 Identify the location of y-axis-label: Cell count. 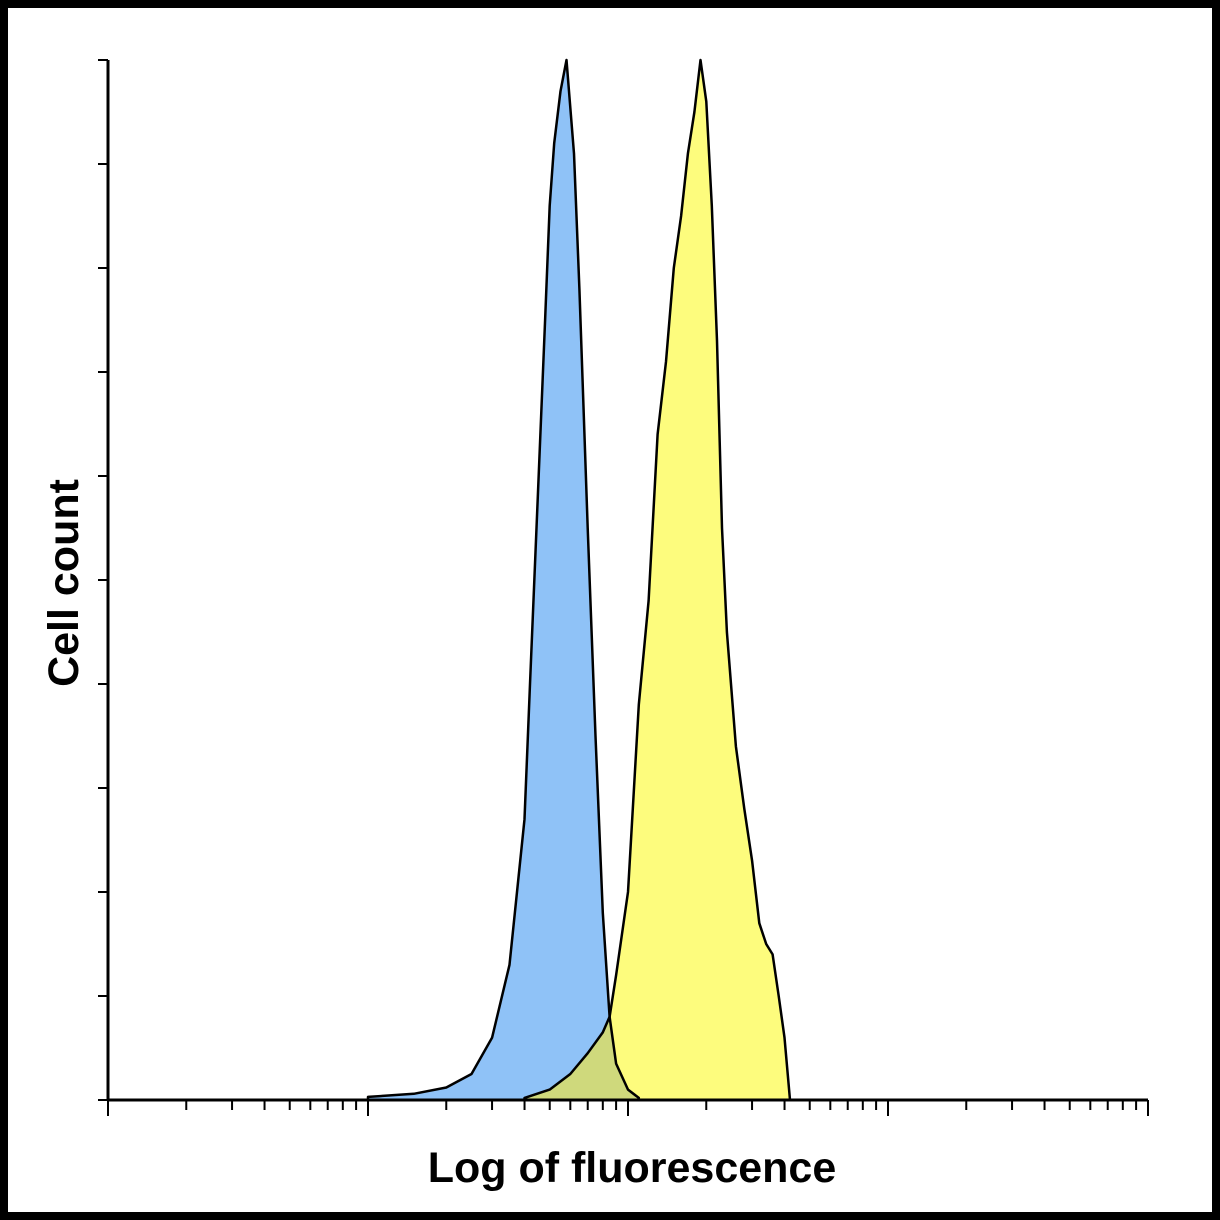
(64, 583).